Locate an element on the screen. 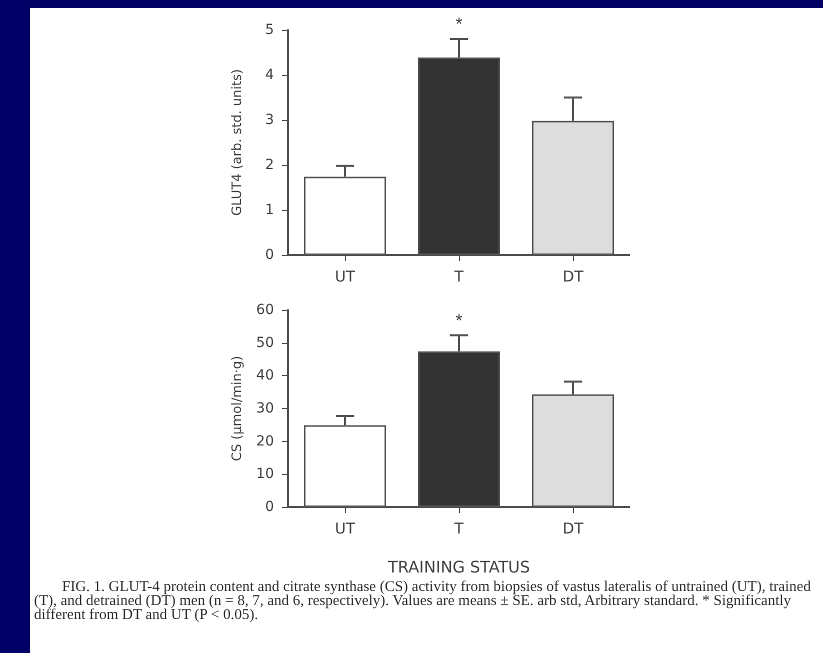 The height and width of the screenshot is (653, 823). y-tick-label: 2 is located at coordinates (269, 165).